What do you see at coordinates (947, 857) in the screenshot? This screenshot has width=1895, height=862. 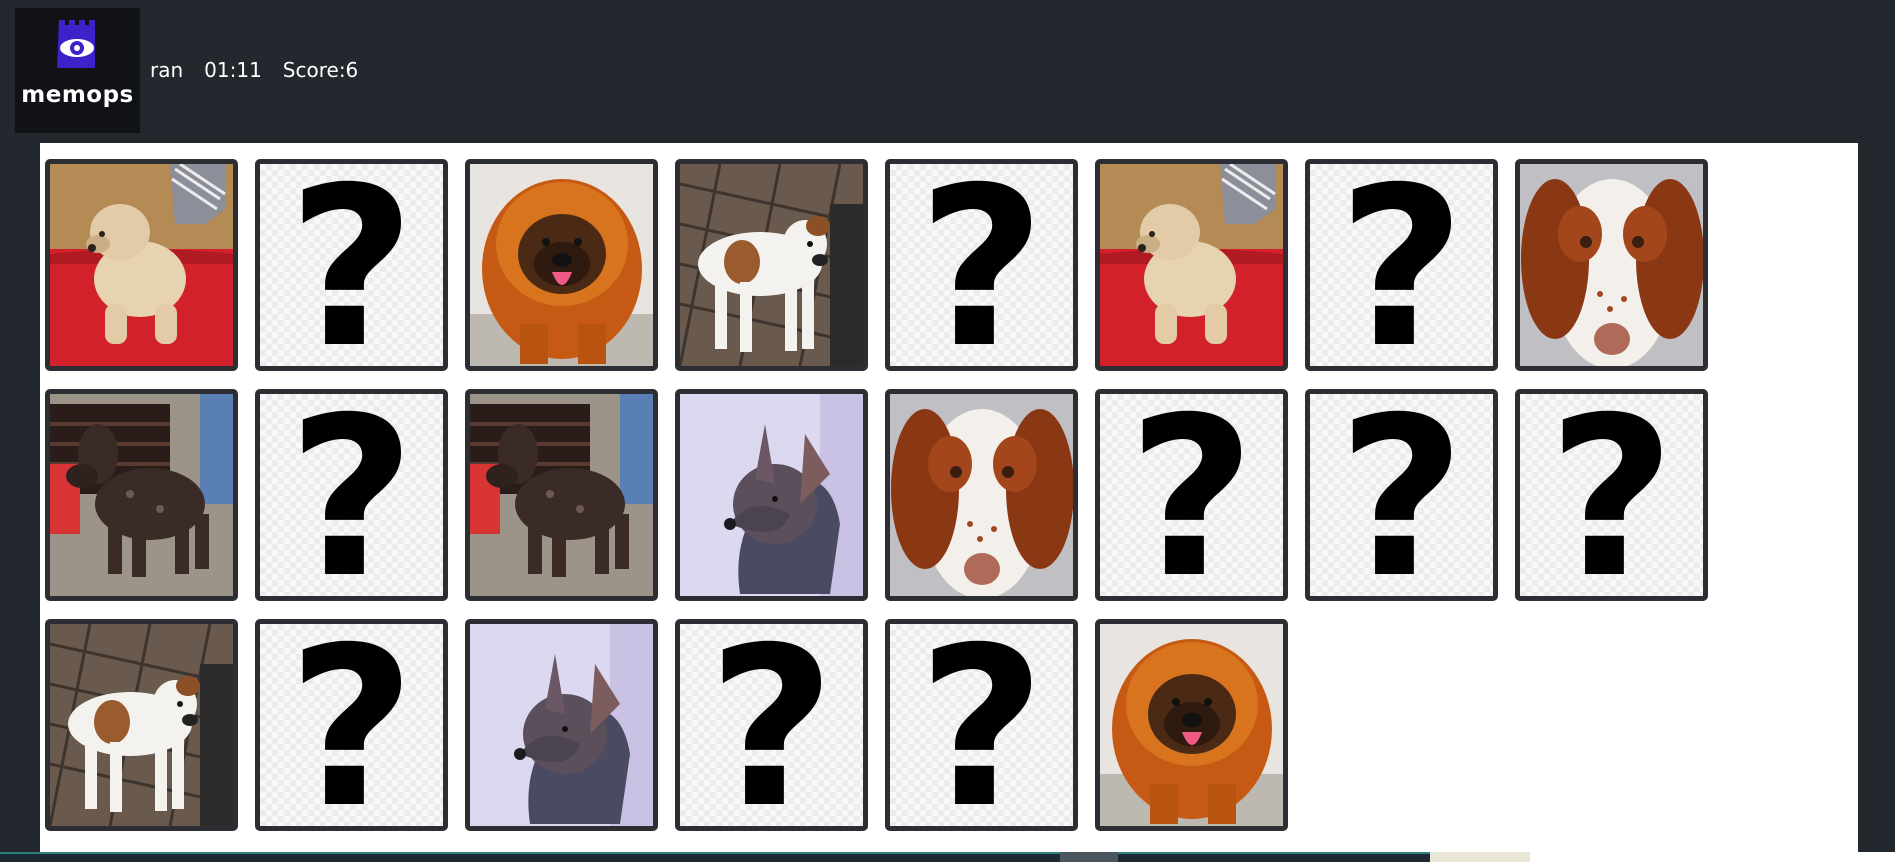 I see `taskbar-strip` at bounding box center [947, 857].